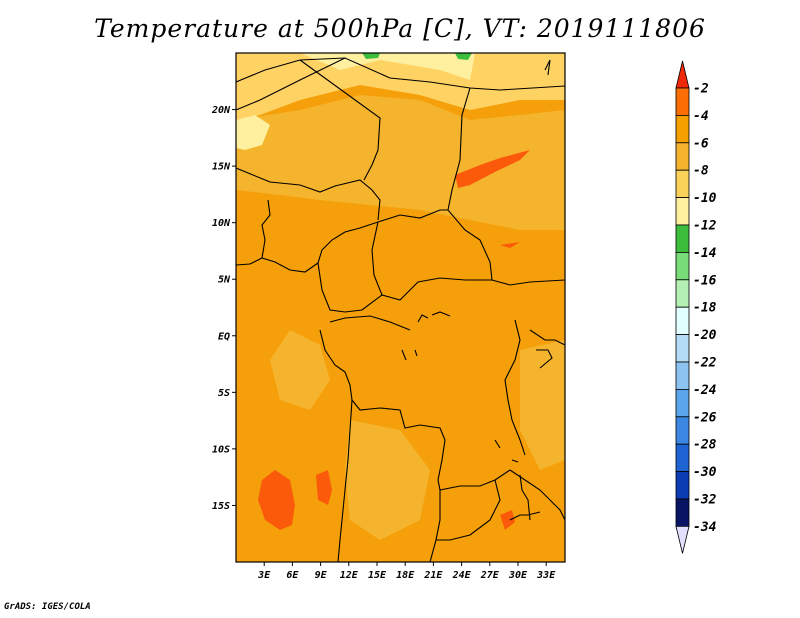  Describe the element at coordinates (387, 66) in the screenshot. I see `field-coolest-north` at that location.